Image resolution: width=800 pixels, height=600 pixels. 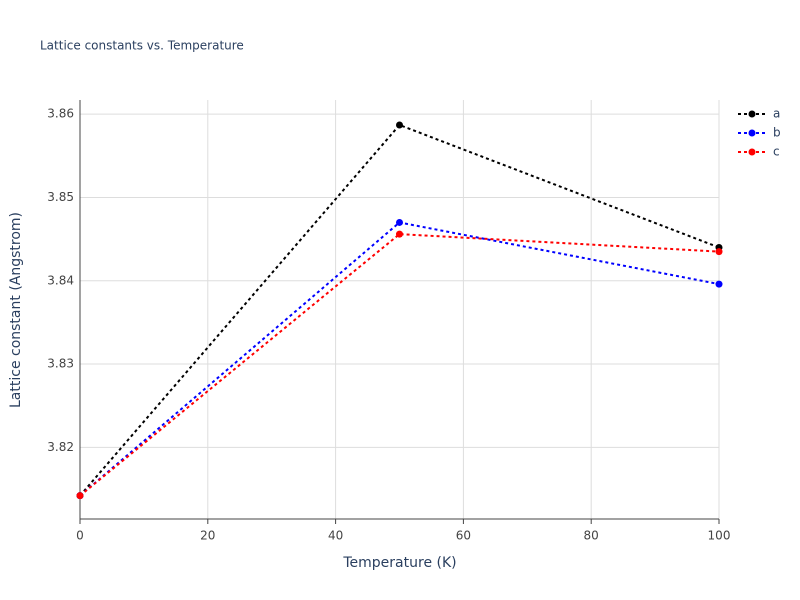 I want to click on x-tick-label: 80, so click(x=591, y=536).